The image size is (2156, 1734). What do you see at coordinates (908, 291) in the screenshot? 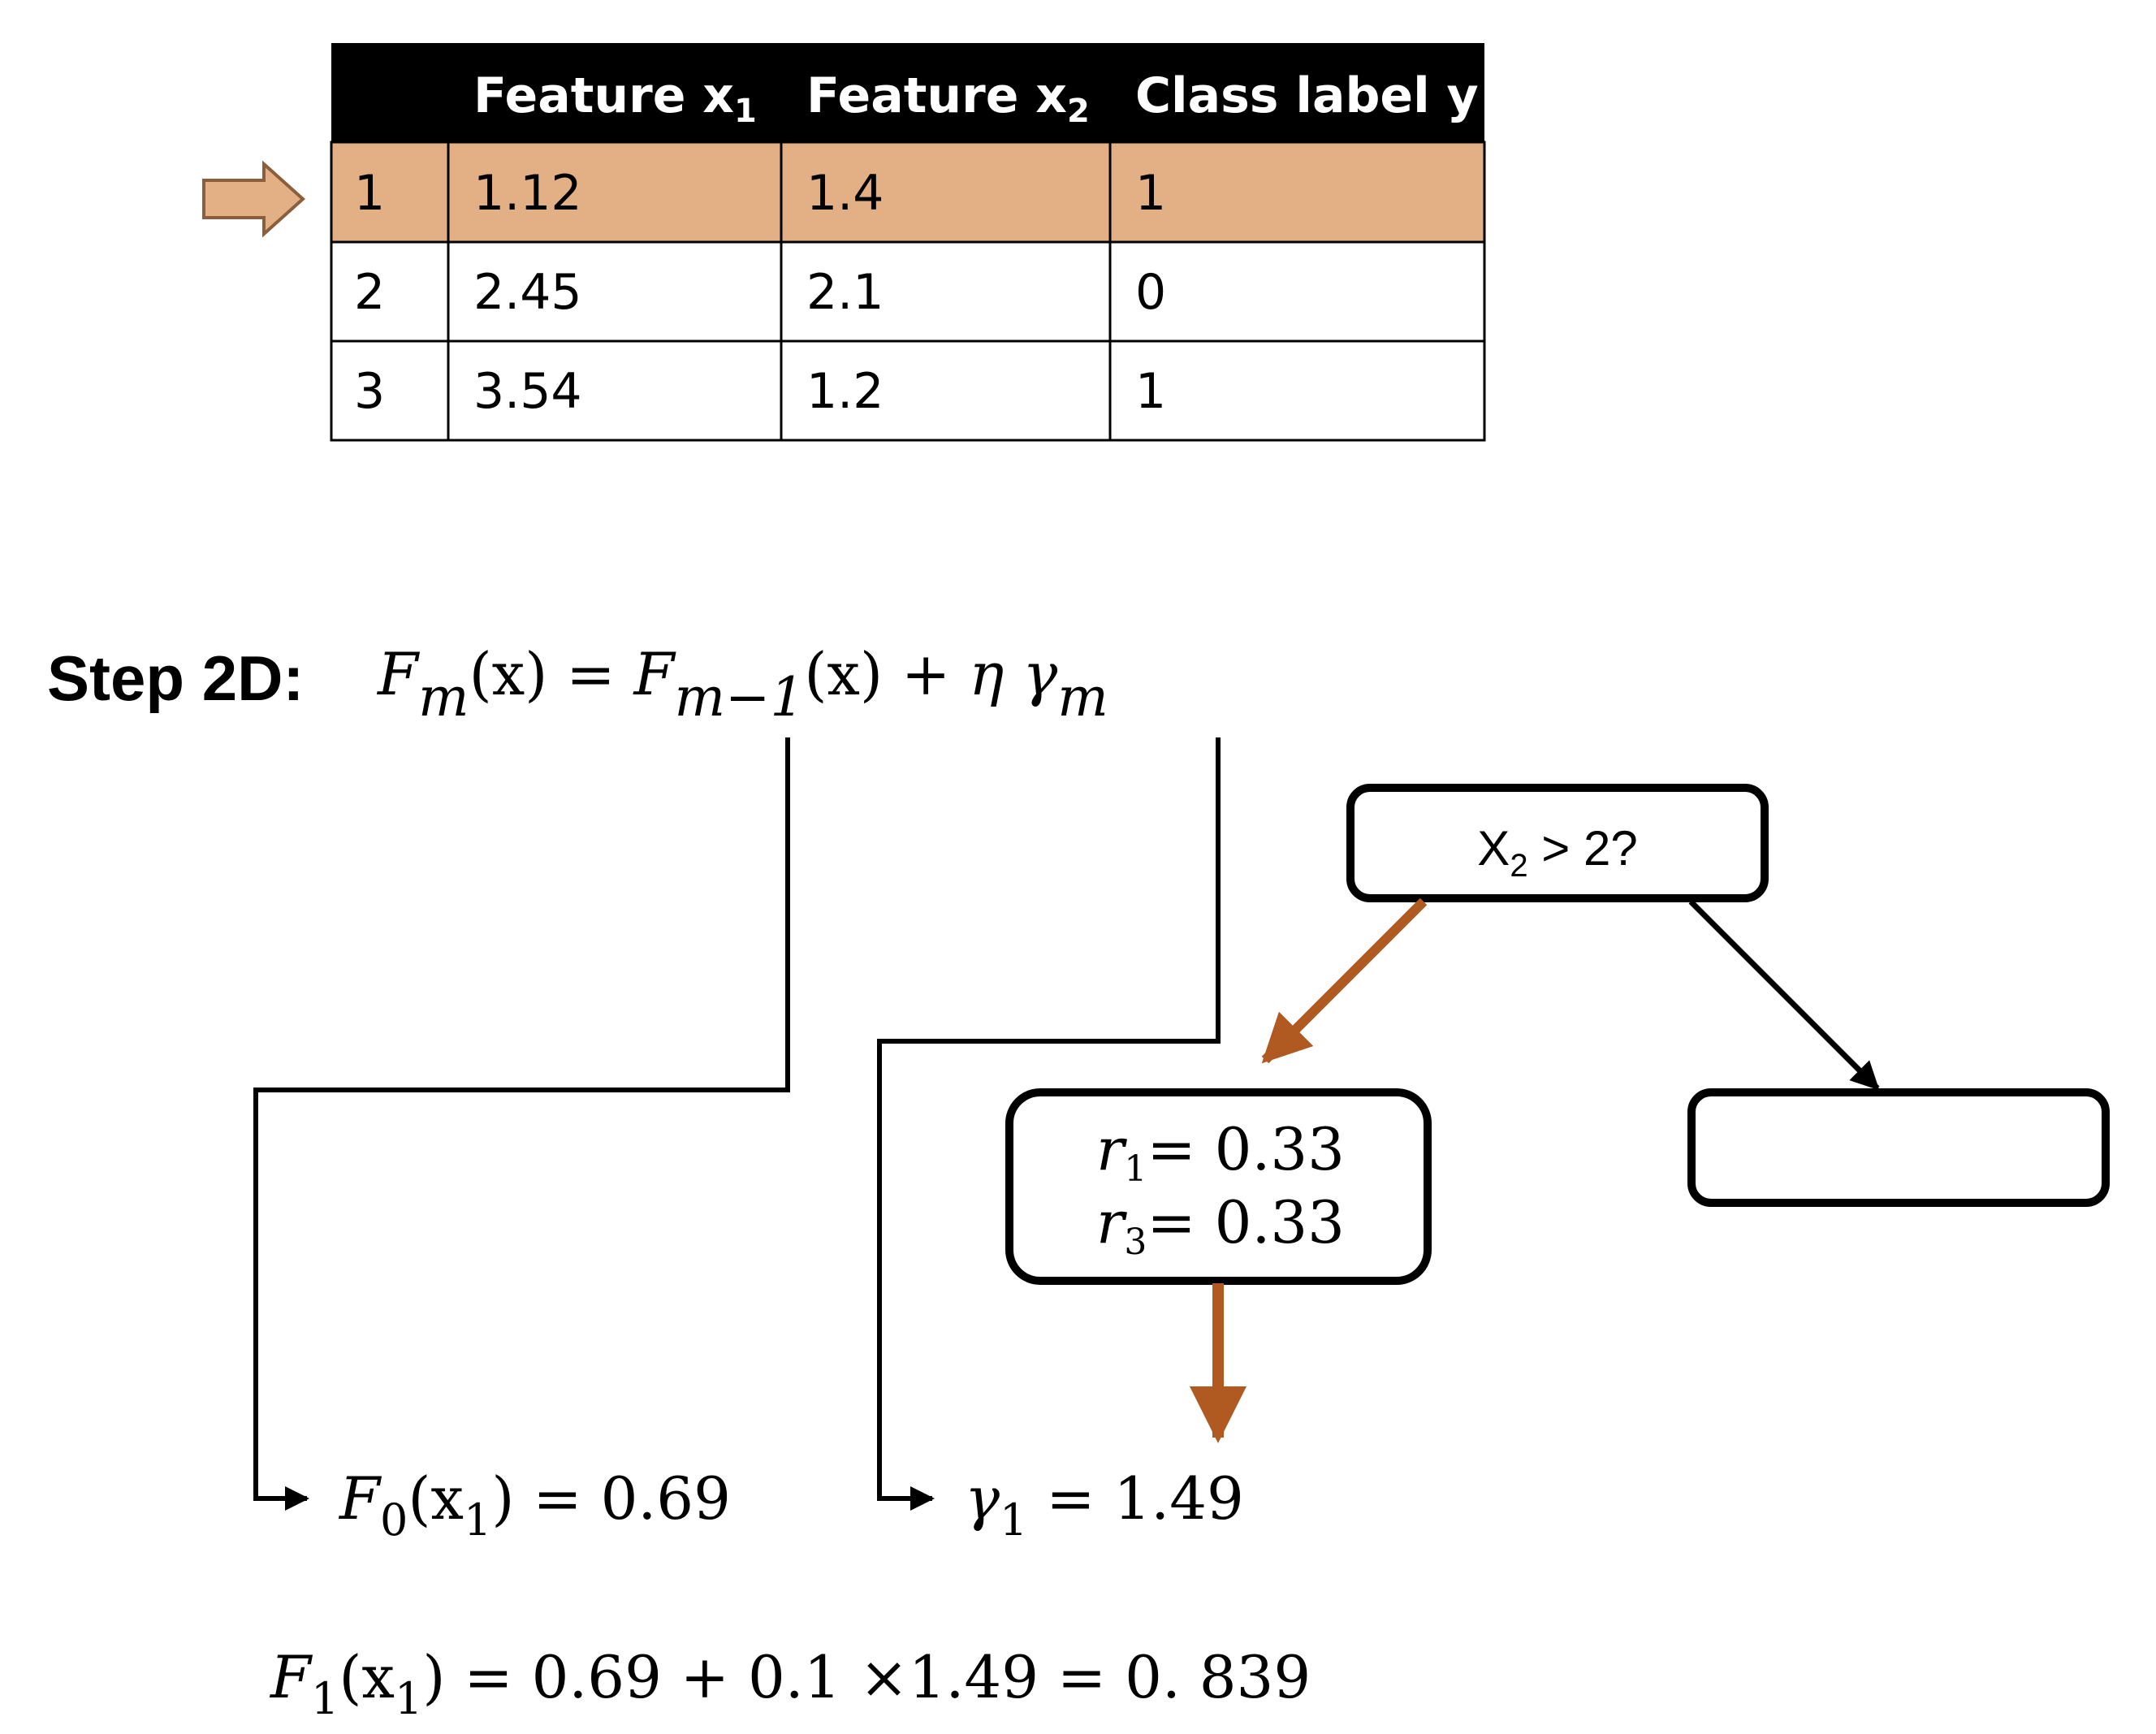
I see `table-row: 2 2.45 2.1 0` at bounding box center [908, 291].